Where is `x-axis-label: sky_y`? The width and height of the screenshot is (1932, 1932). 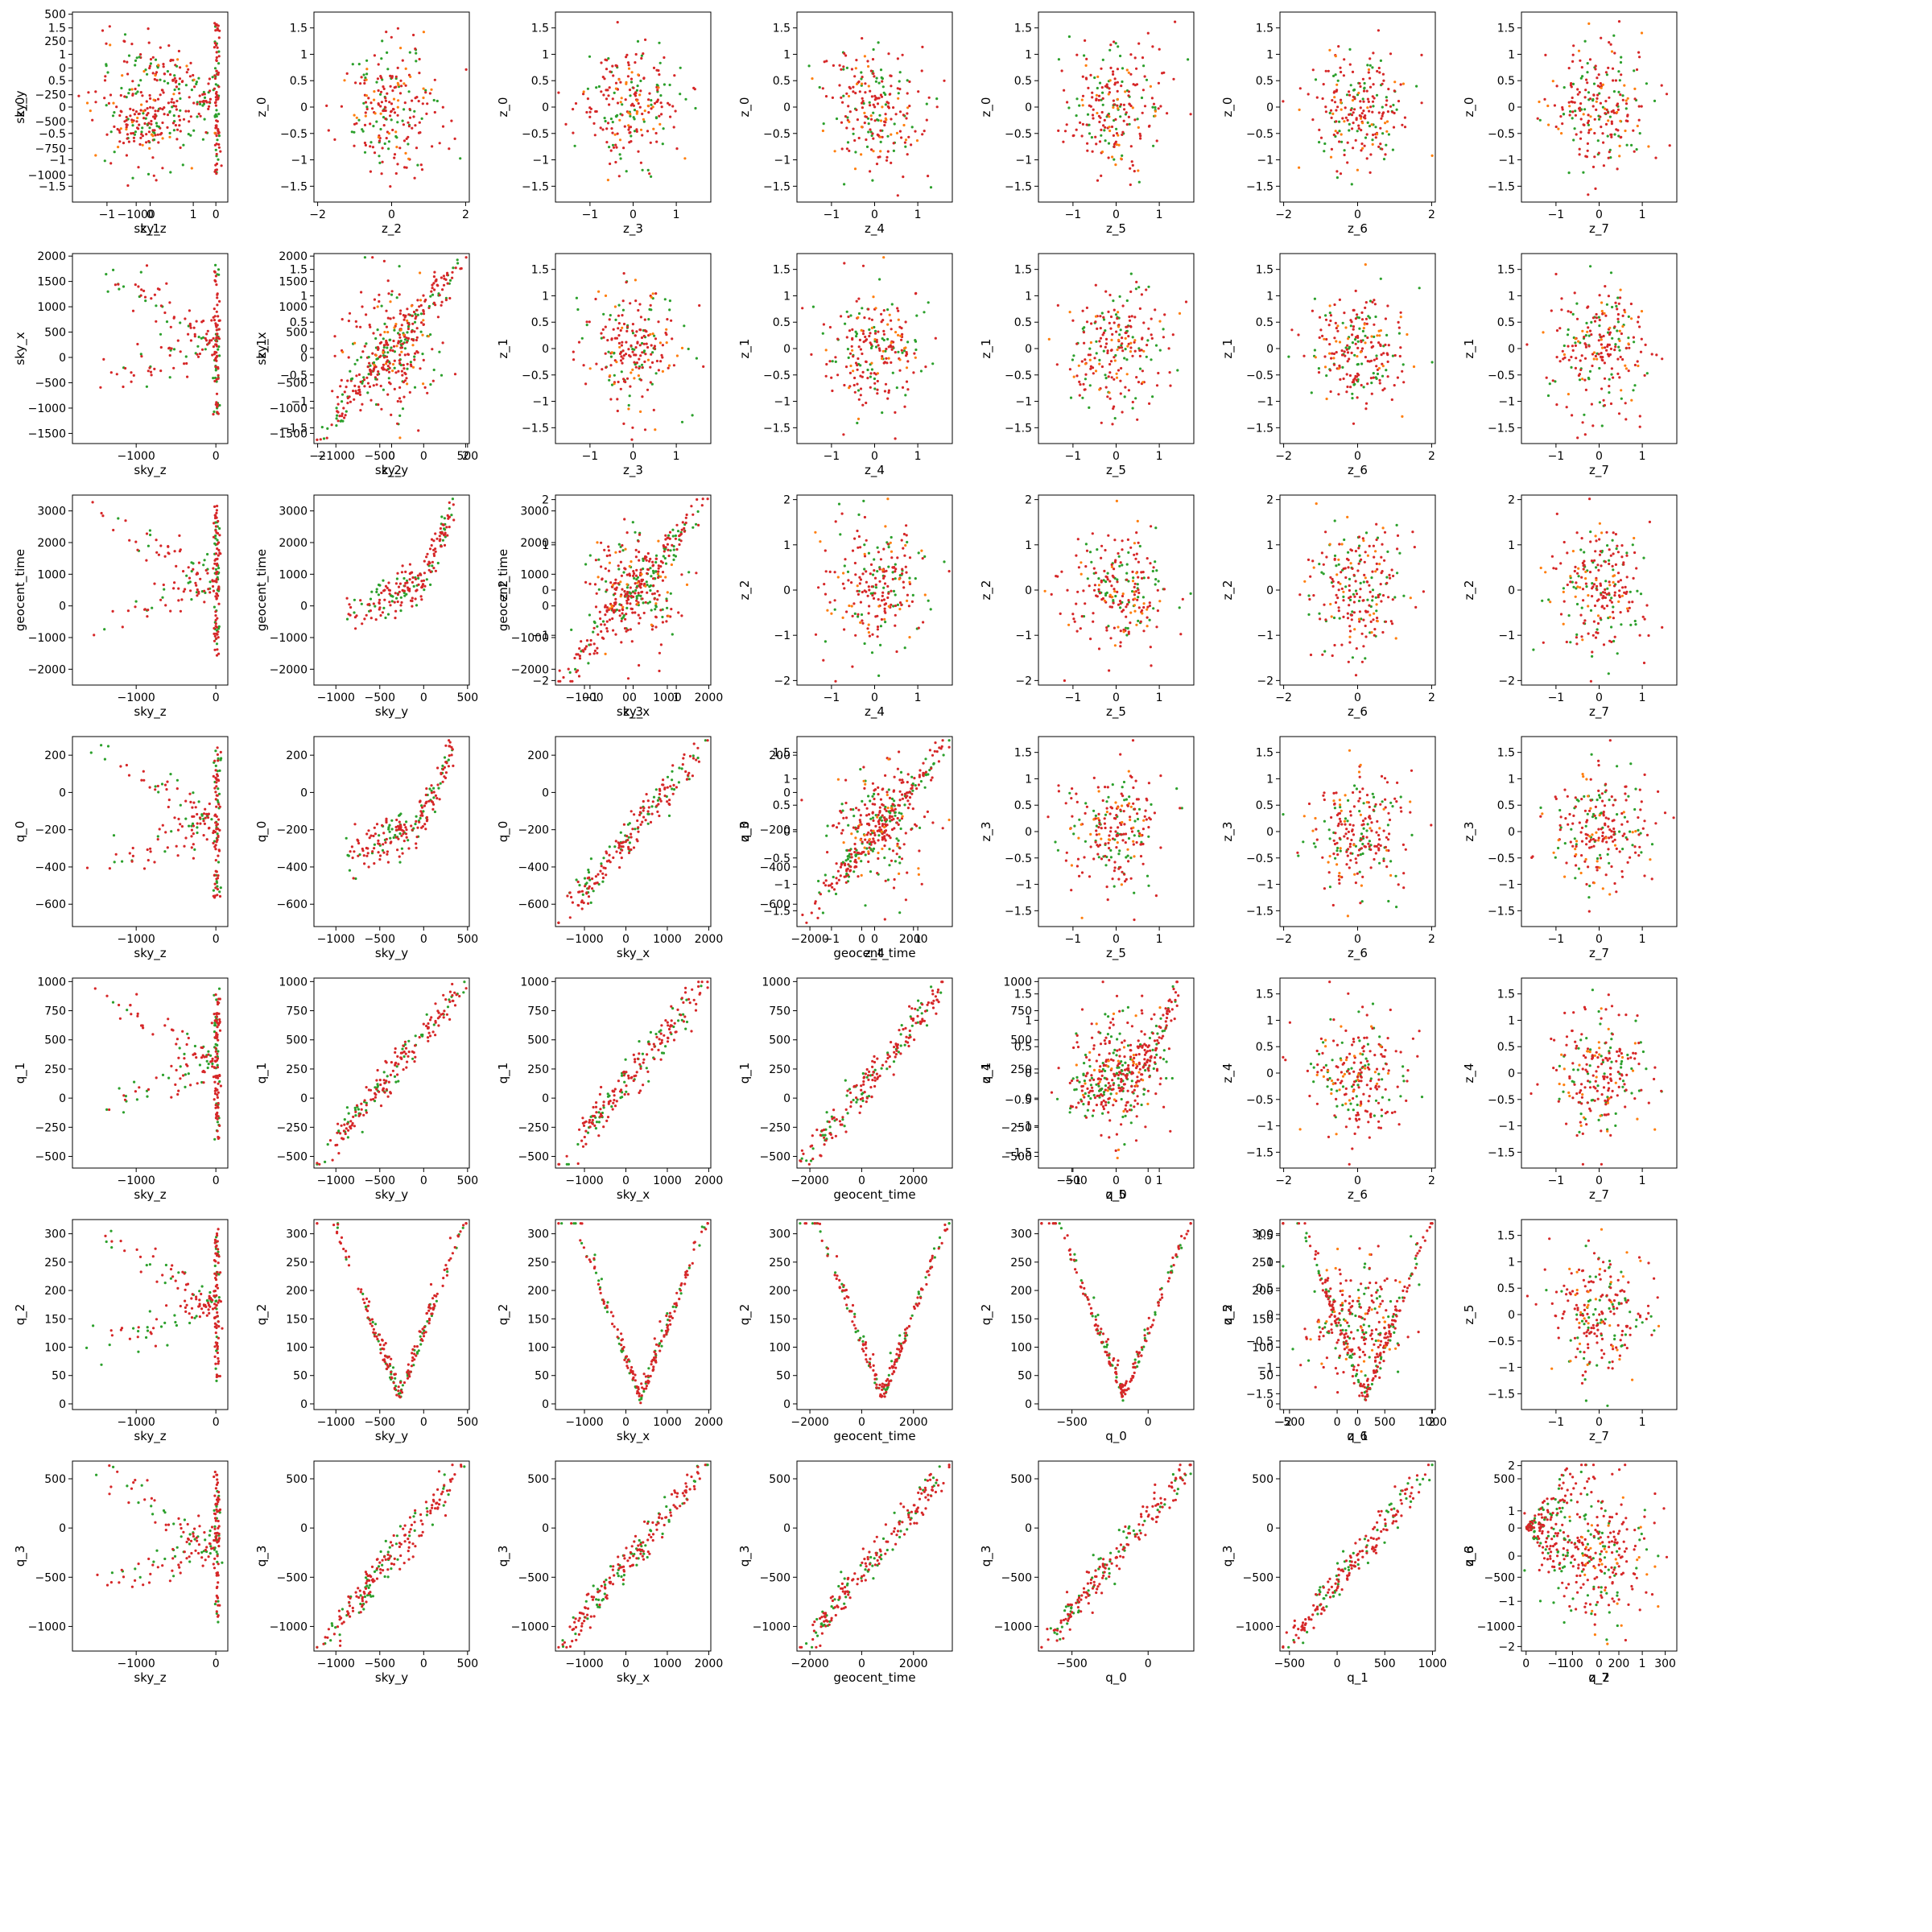 x-axis-label: sky_y is located at coordinates (391, 712).